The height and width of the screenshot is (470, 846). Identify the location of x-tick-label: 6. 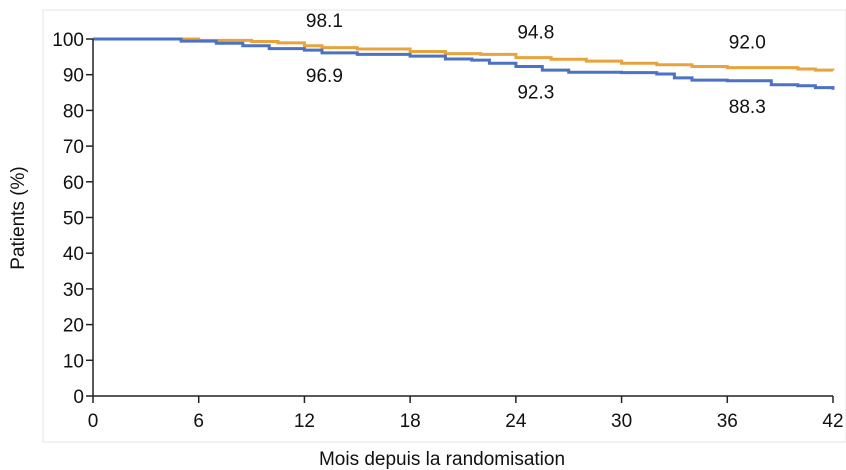
(198, 421).